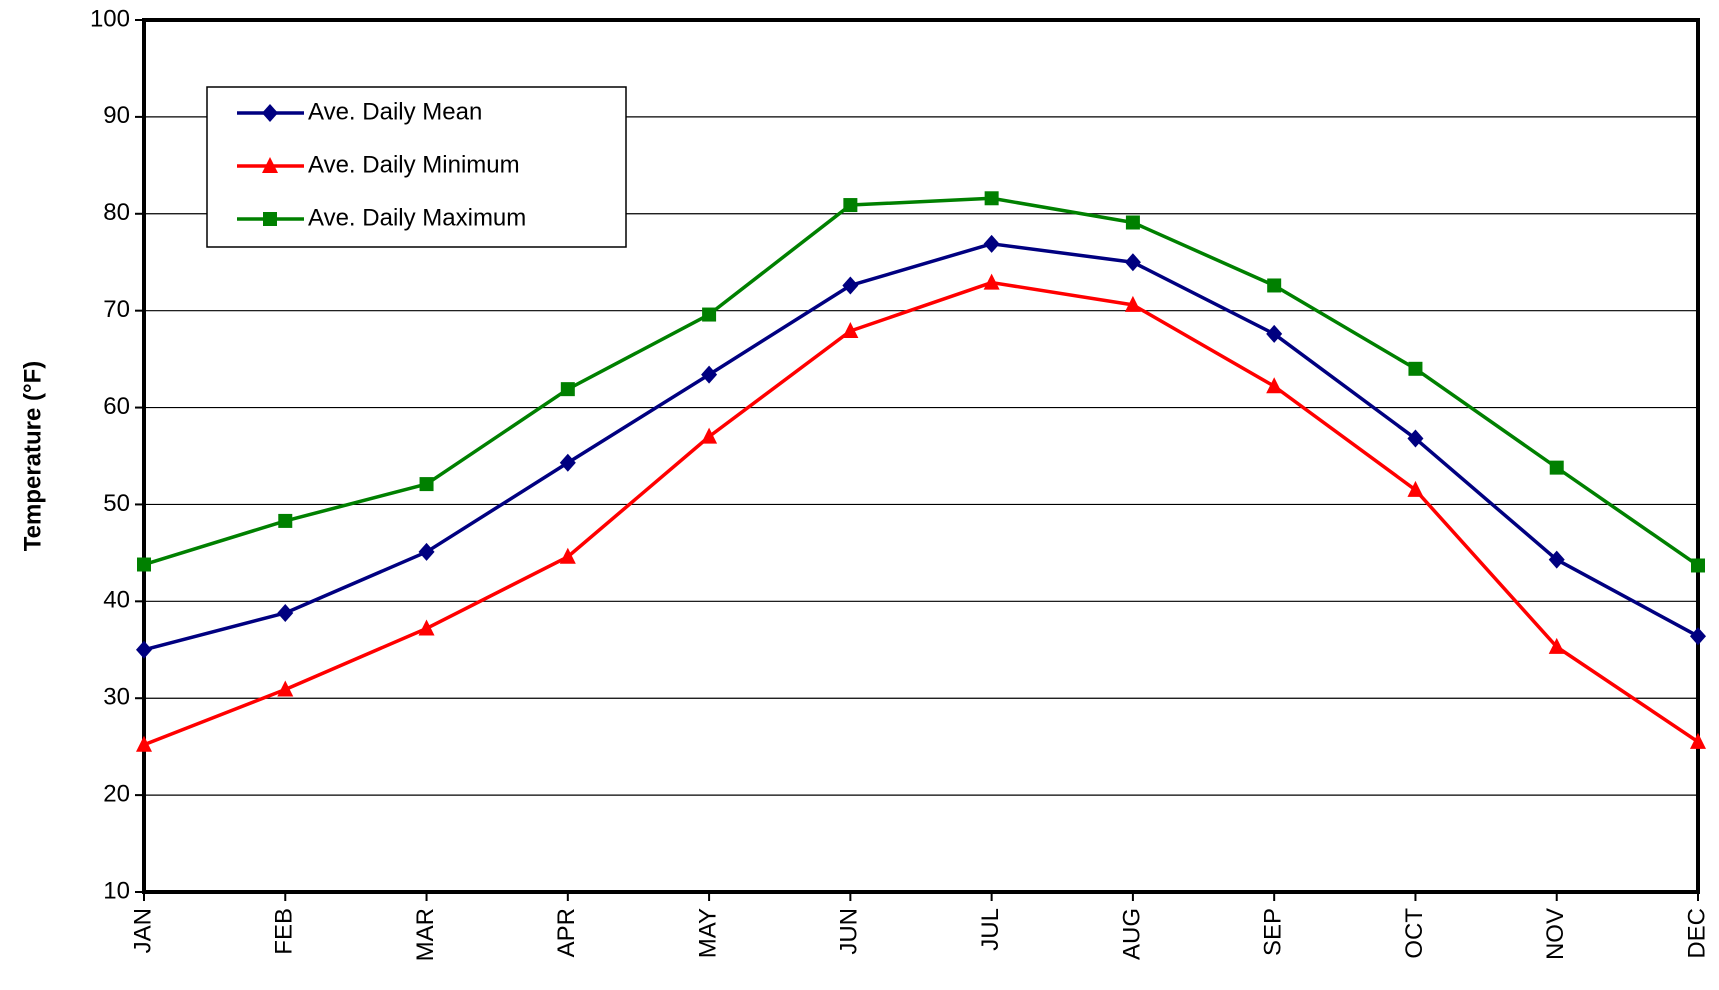 Image resolution: width=1719 pixels, height=990 pixels. I want to click on legend-label: Ave. Daily Minimum, so click(414, 164).